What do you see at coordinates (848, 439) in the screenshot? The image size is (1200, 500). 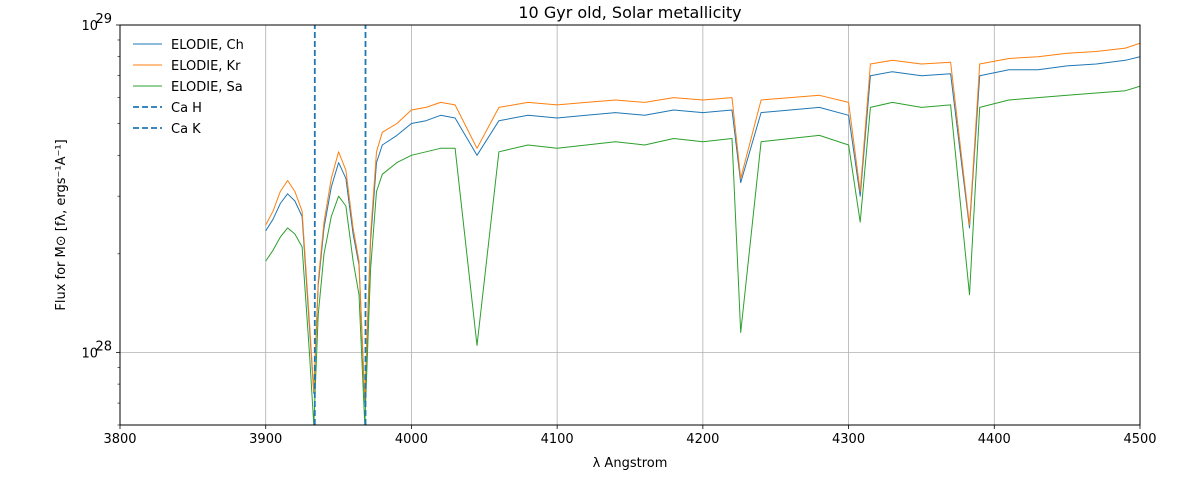 I see `x-tick-label: 4300` at bounding box center [848, 439].